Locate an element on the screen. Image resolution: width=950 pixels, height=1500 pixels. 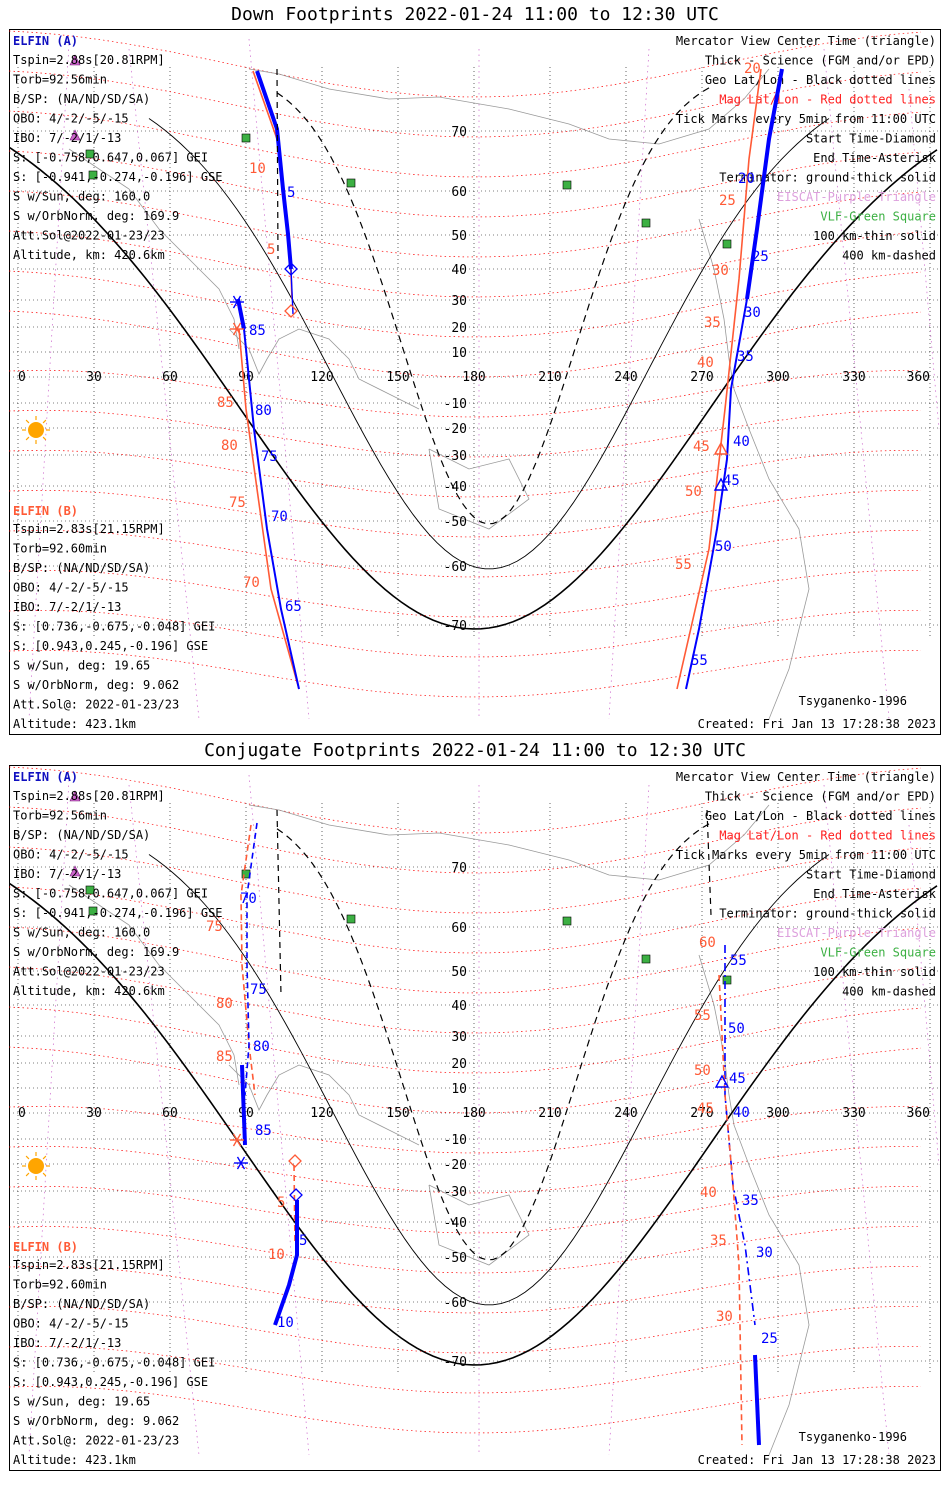
elfin-b-track-east is located at coordinates (719, 379).